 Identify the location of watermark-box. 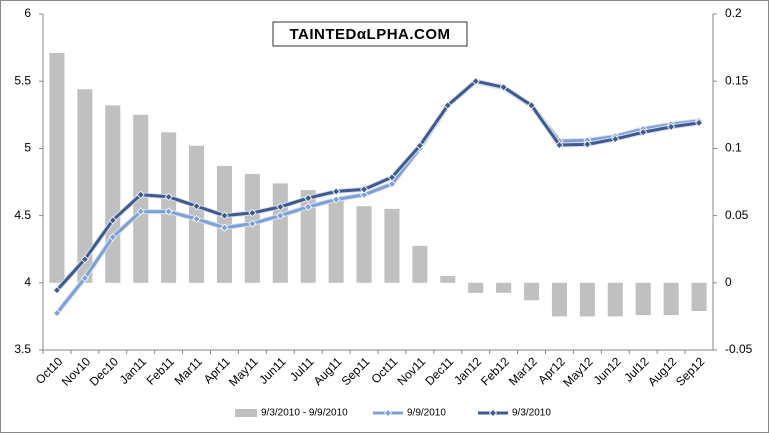
(370, 34).